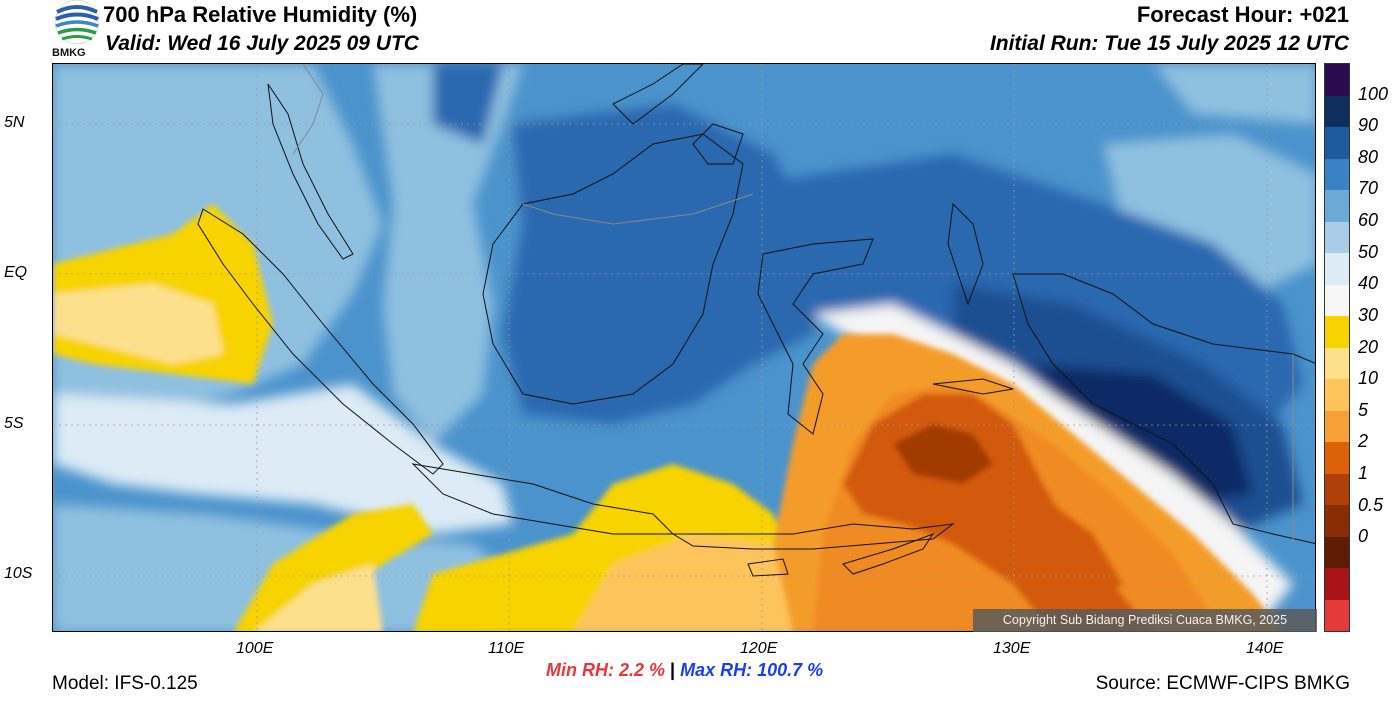 The width and height of the screenshot is (1400, 709). Describe the element at coordinates (1368, 125) in the screenshot. I see `colorbar-tick-label: 90` at that location.